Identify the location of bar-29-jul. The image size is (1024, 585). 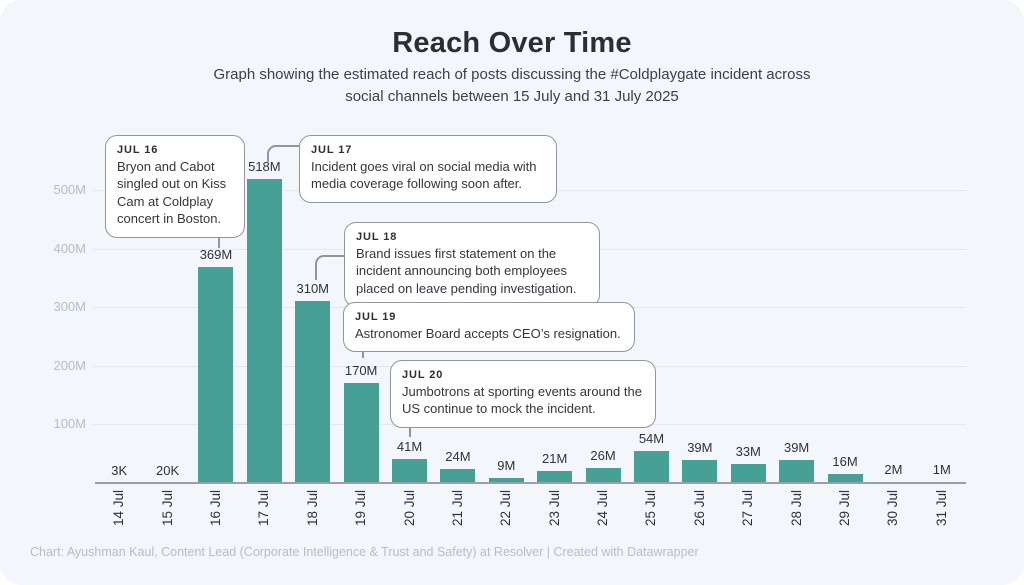
(845, 478).